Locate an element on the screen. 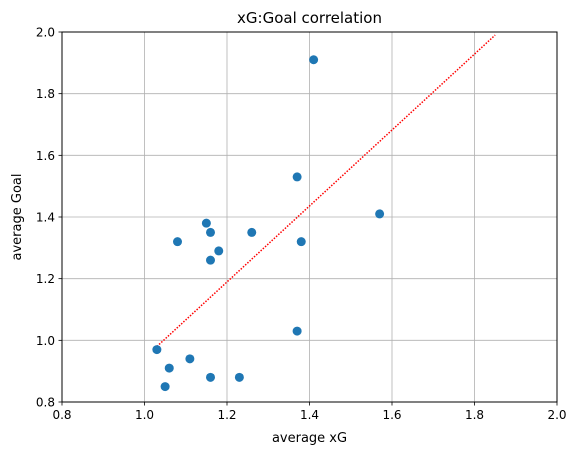 The image size is (578, 455). x-tick-label: 1.2 is located at coordinates (226, 415).